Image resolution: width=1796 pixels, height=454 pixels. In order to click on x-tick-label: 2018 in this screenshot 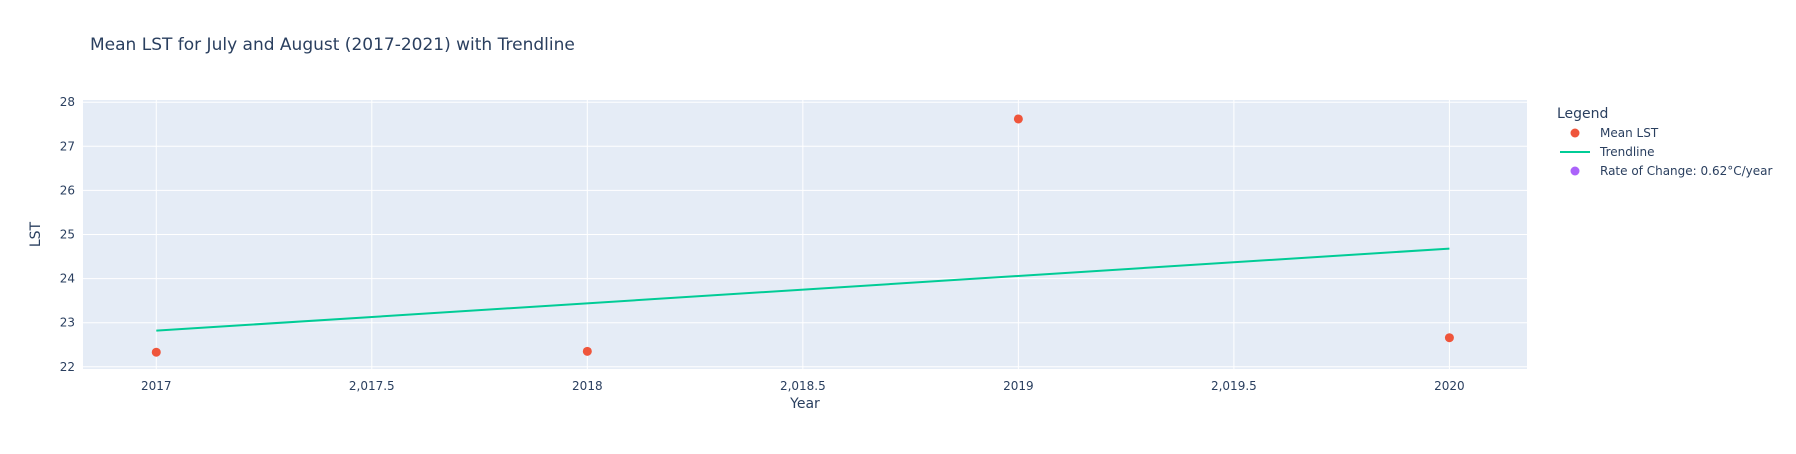, I will do `click(587, 386)`.